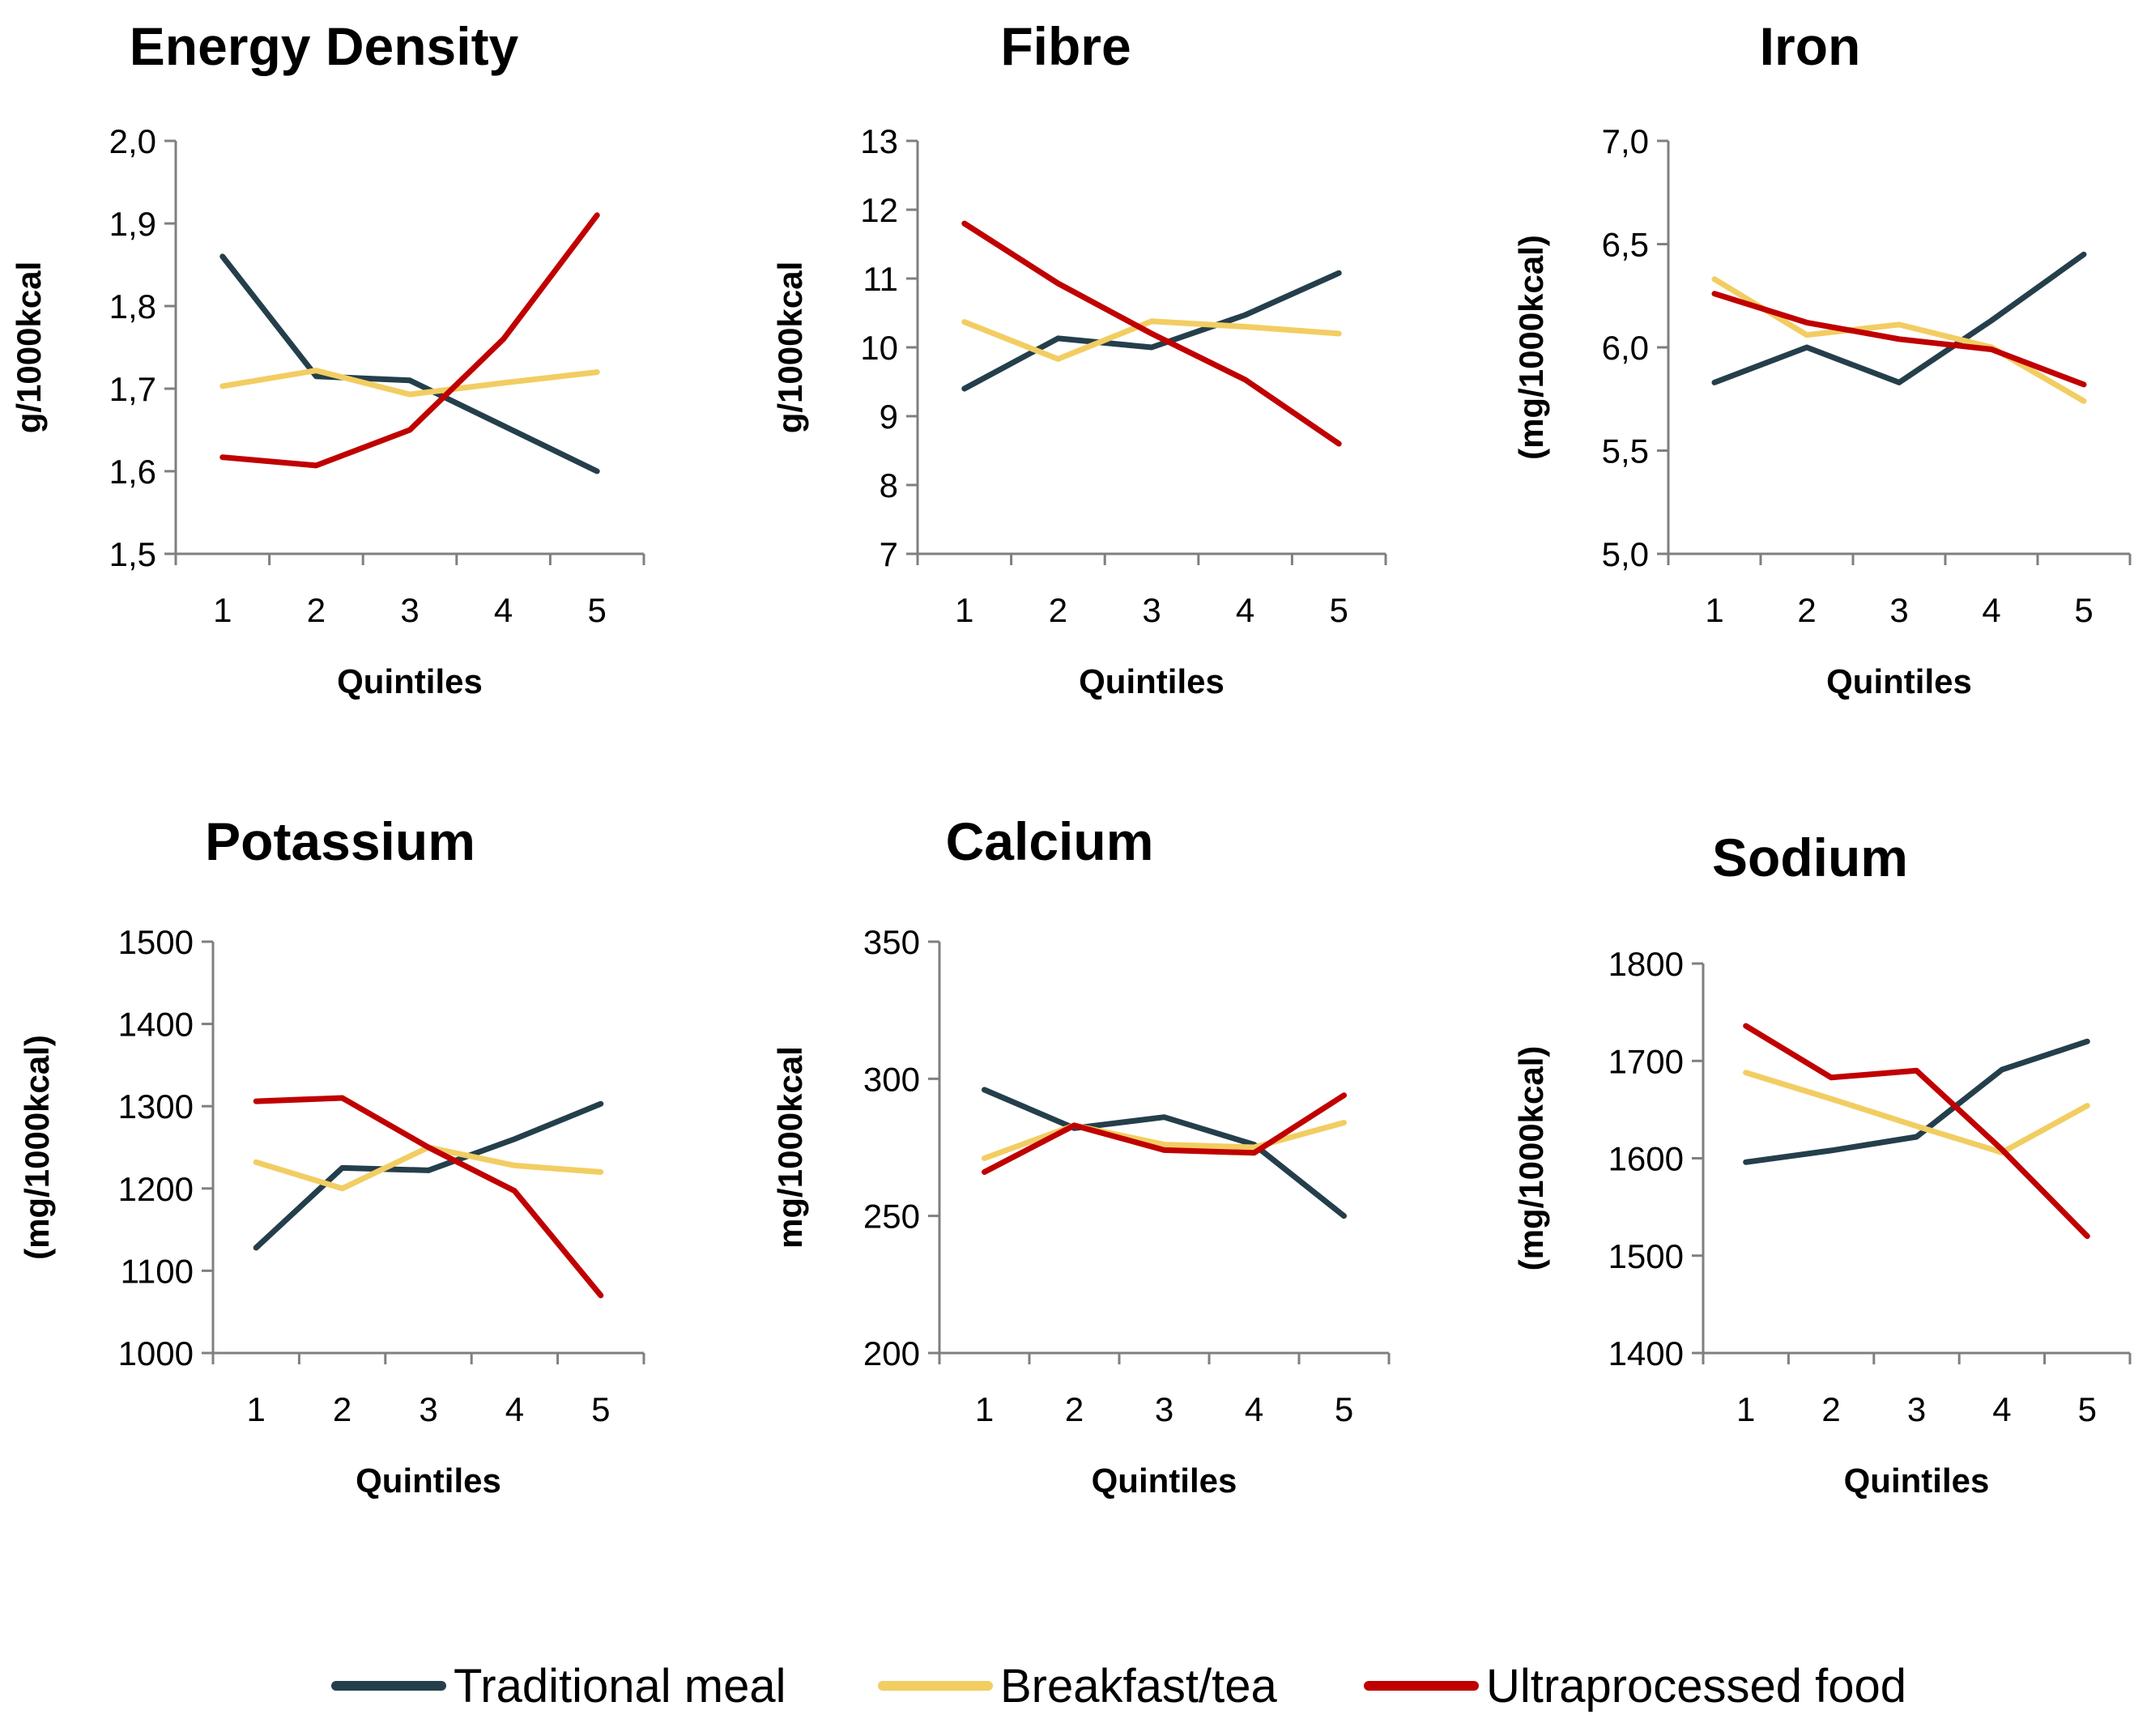  What do you see at coordinates (1065, 46) in the screenshot?
I see `chart-title: Fibre` at bounding box center [1065, 46].